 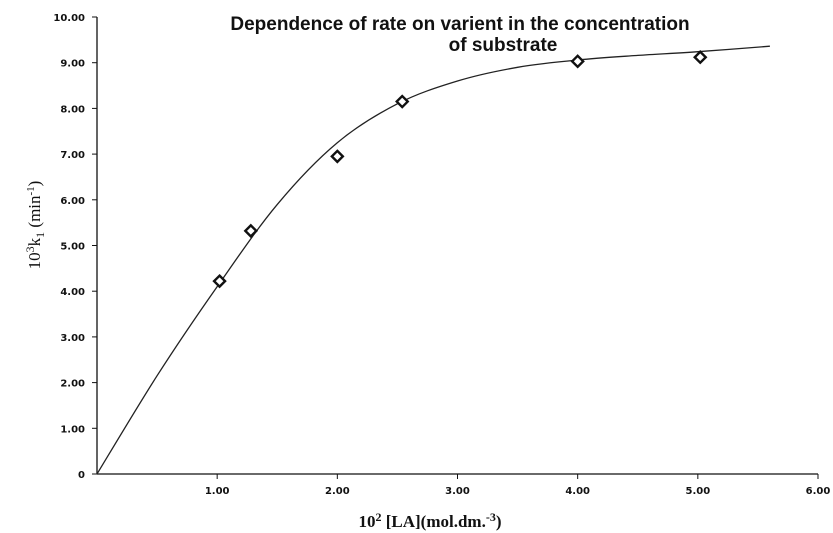 What do you see at coordinates (72, 384) in the screenshot?
I see `y-tick-label: 2.00` at bounding box center [72, 384].